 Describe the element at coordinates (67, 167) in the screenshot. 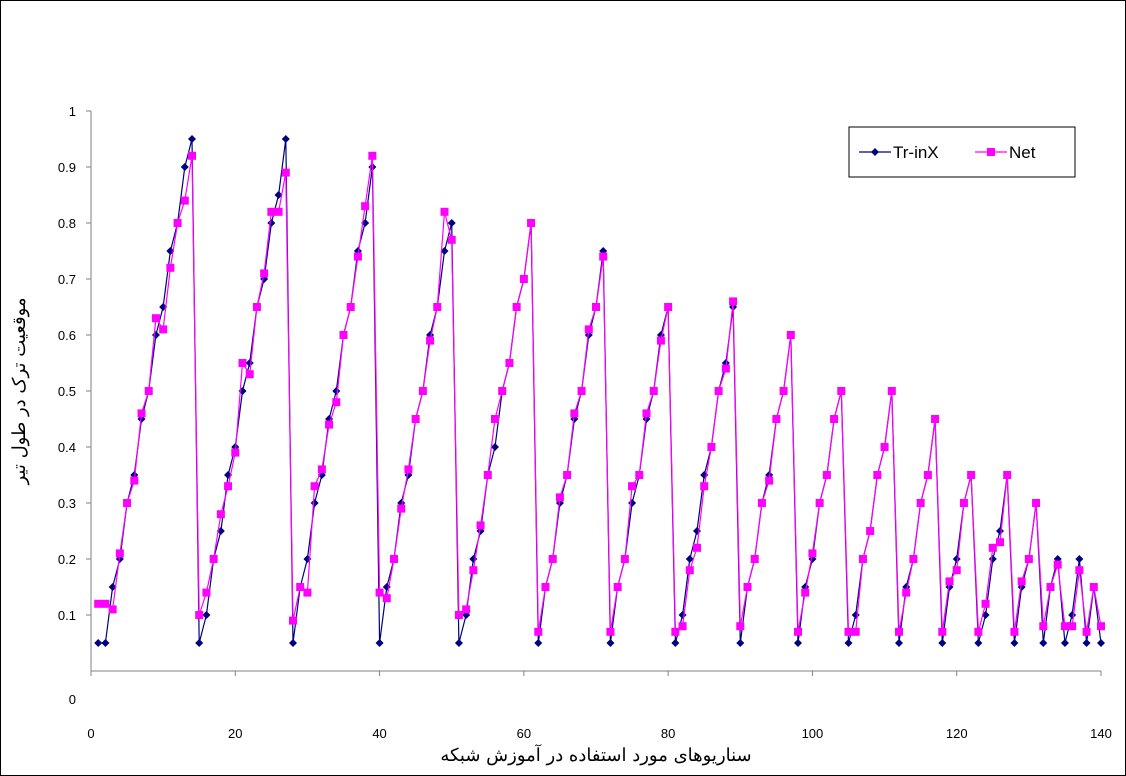

I see `y-tick-label: 0.9` at that location.